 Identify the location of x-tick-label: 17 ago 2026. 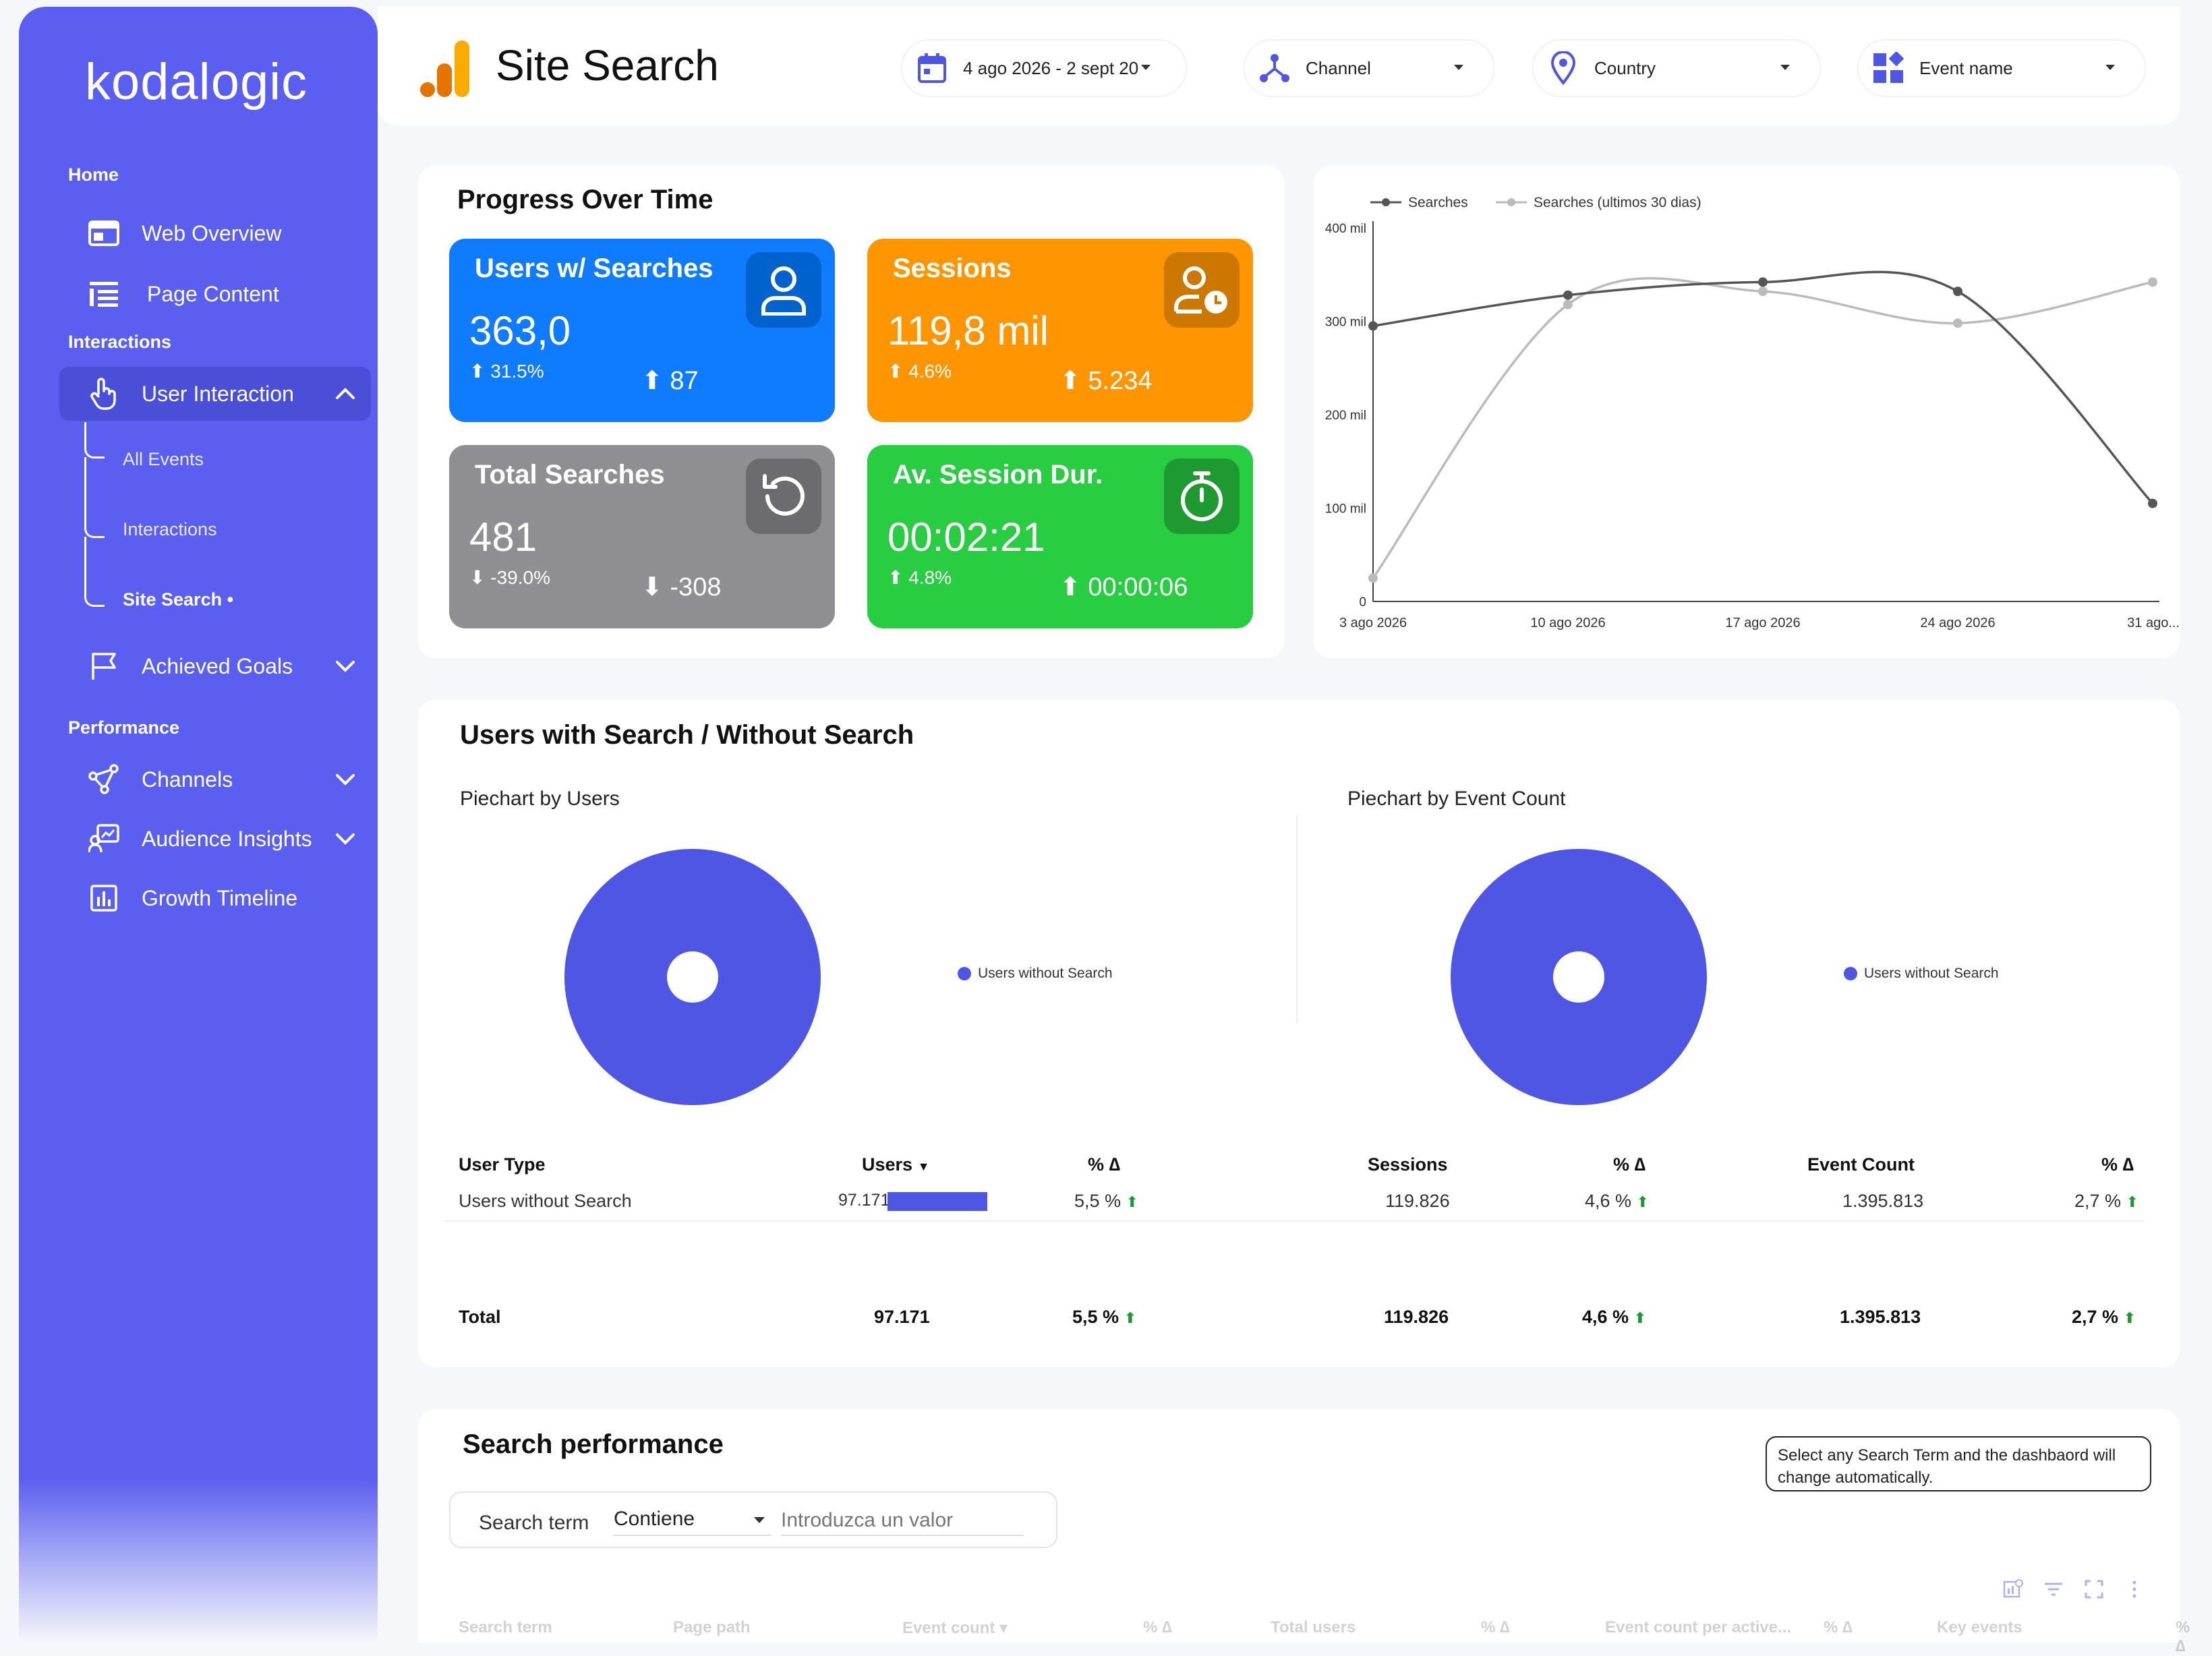
(1763, 623).